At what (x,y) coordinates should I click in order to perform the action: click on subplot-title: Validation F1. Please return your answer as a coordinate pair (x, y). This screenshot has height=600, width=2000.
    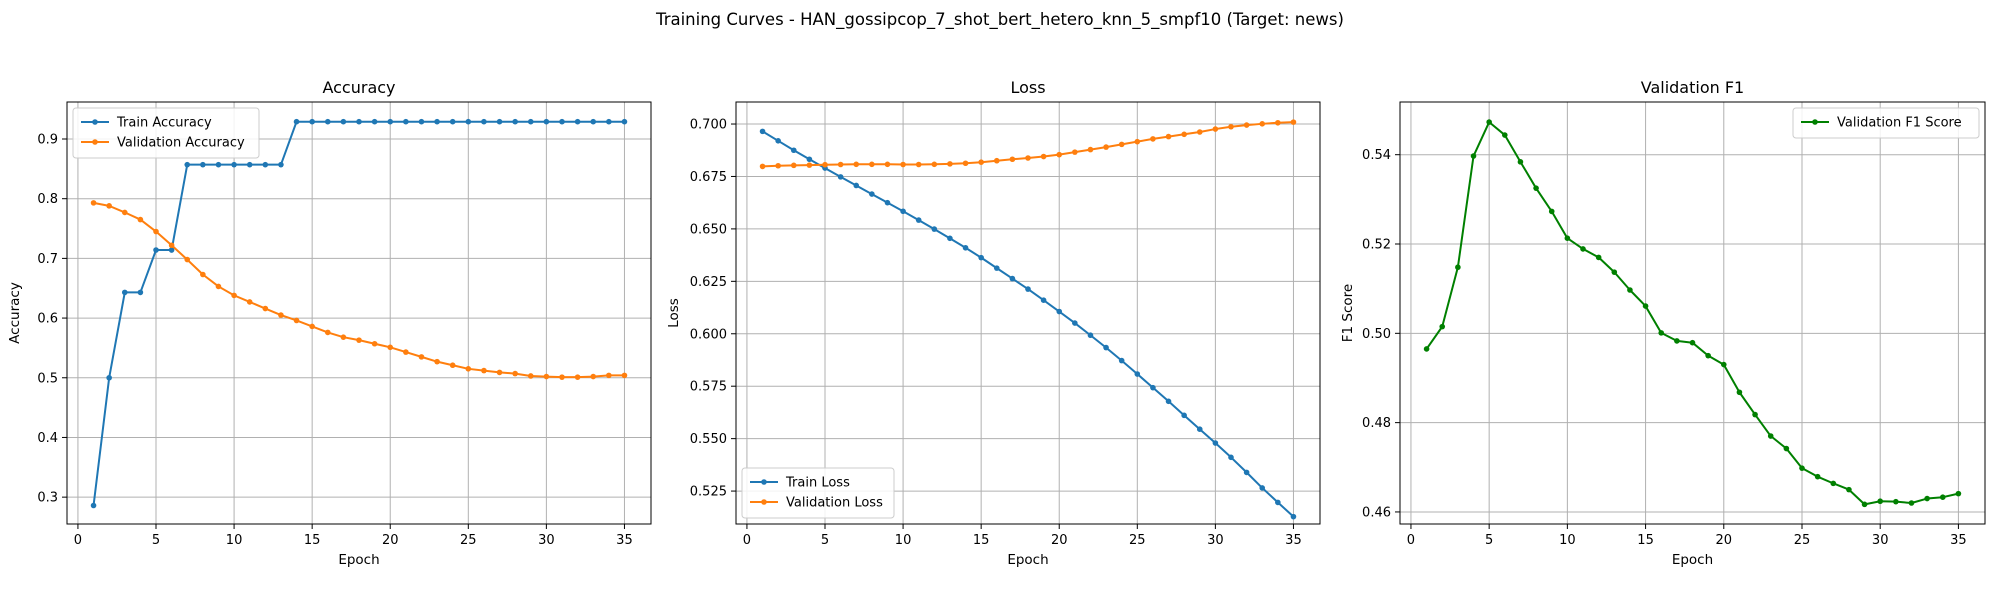
    Looking at the image, I should click on (1692, 87).